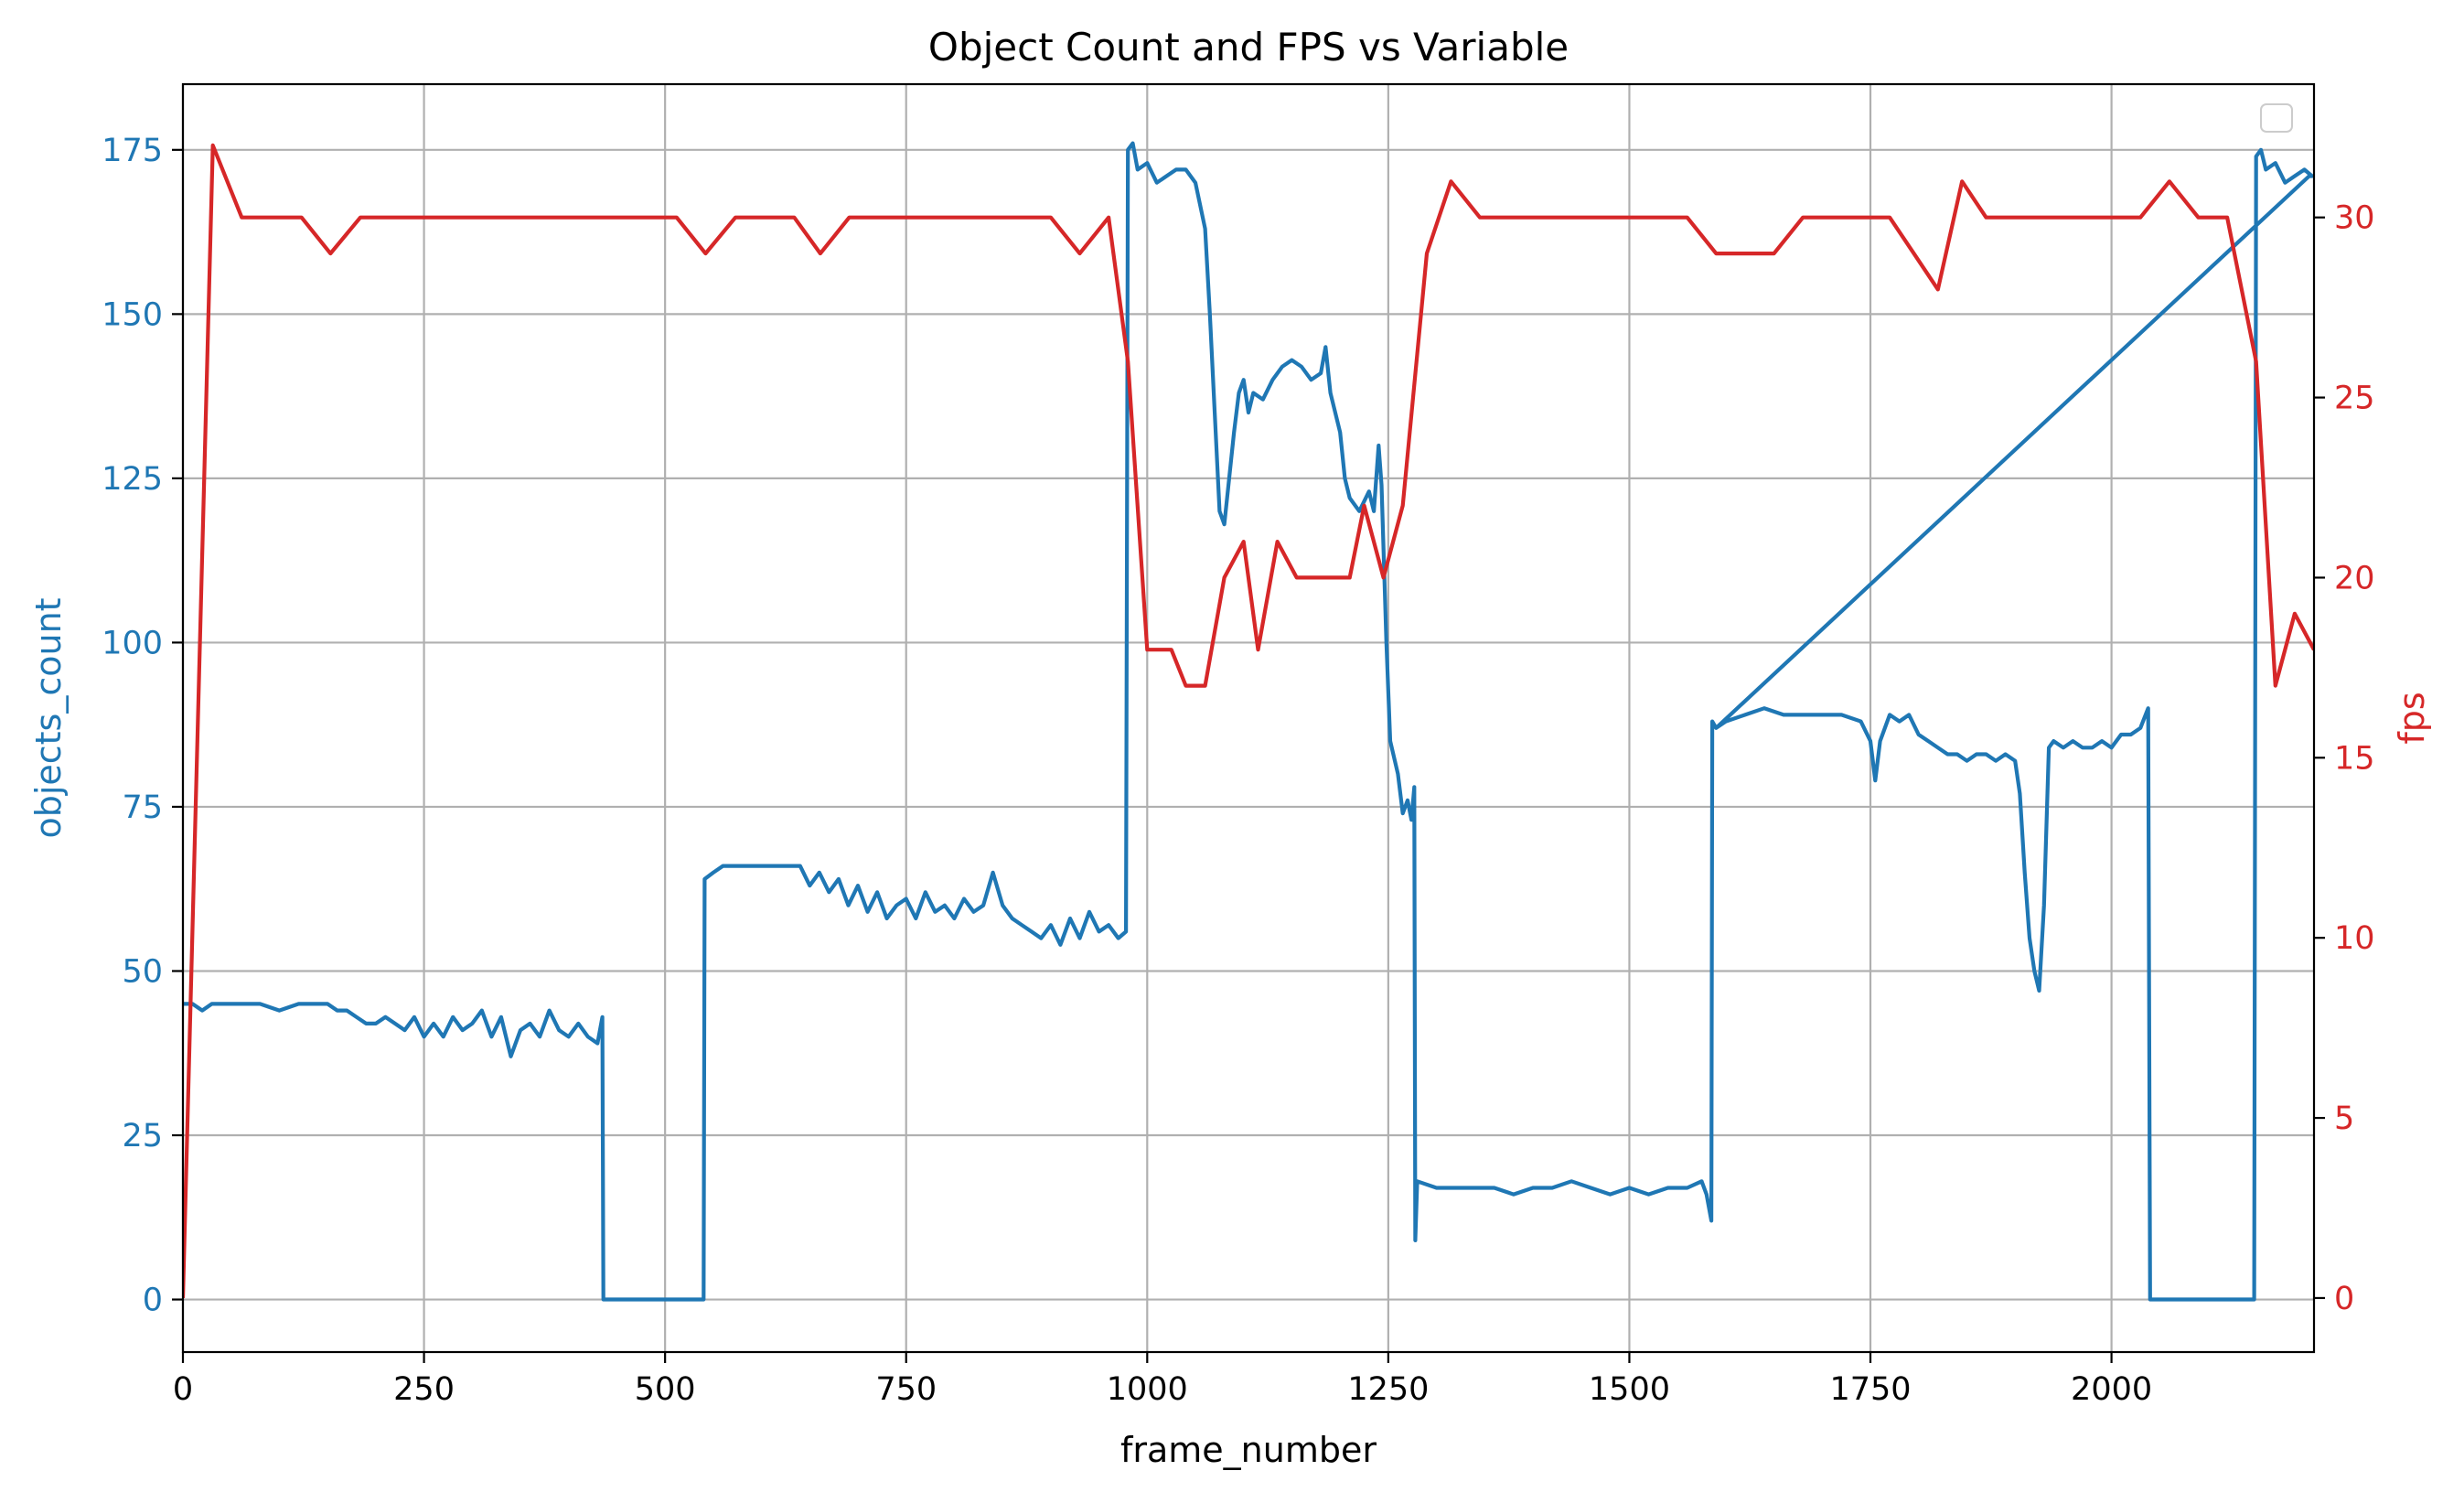 Image resolution: width=2464 pixels, height=1503 pixels. I want to click on x-tick-label: 0, so click(183, 1389).